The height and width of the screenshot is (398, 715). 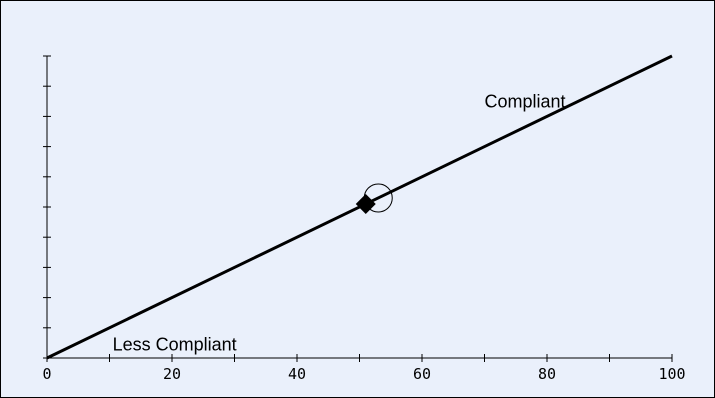 What do you see at coordinates (422, 374) in the screenshot?
I see `x-tick-label: 60` at bounding box center [422, 374].